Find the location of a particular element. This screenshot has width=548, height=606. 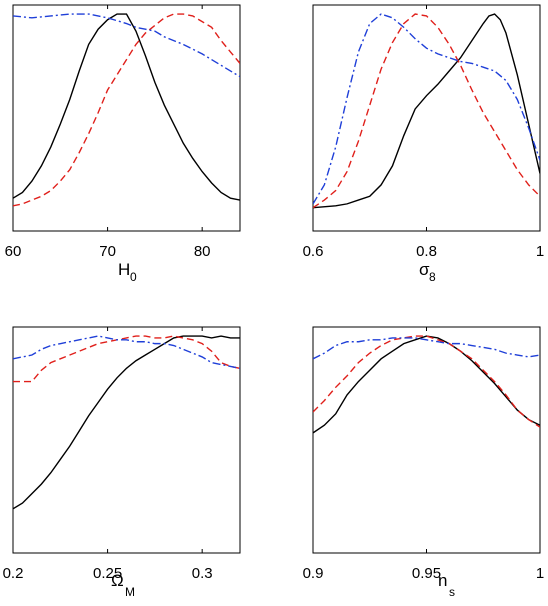

panel-omegam-xtick-2: 0.3 is located at coordinates (202, 573).